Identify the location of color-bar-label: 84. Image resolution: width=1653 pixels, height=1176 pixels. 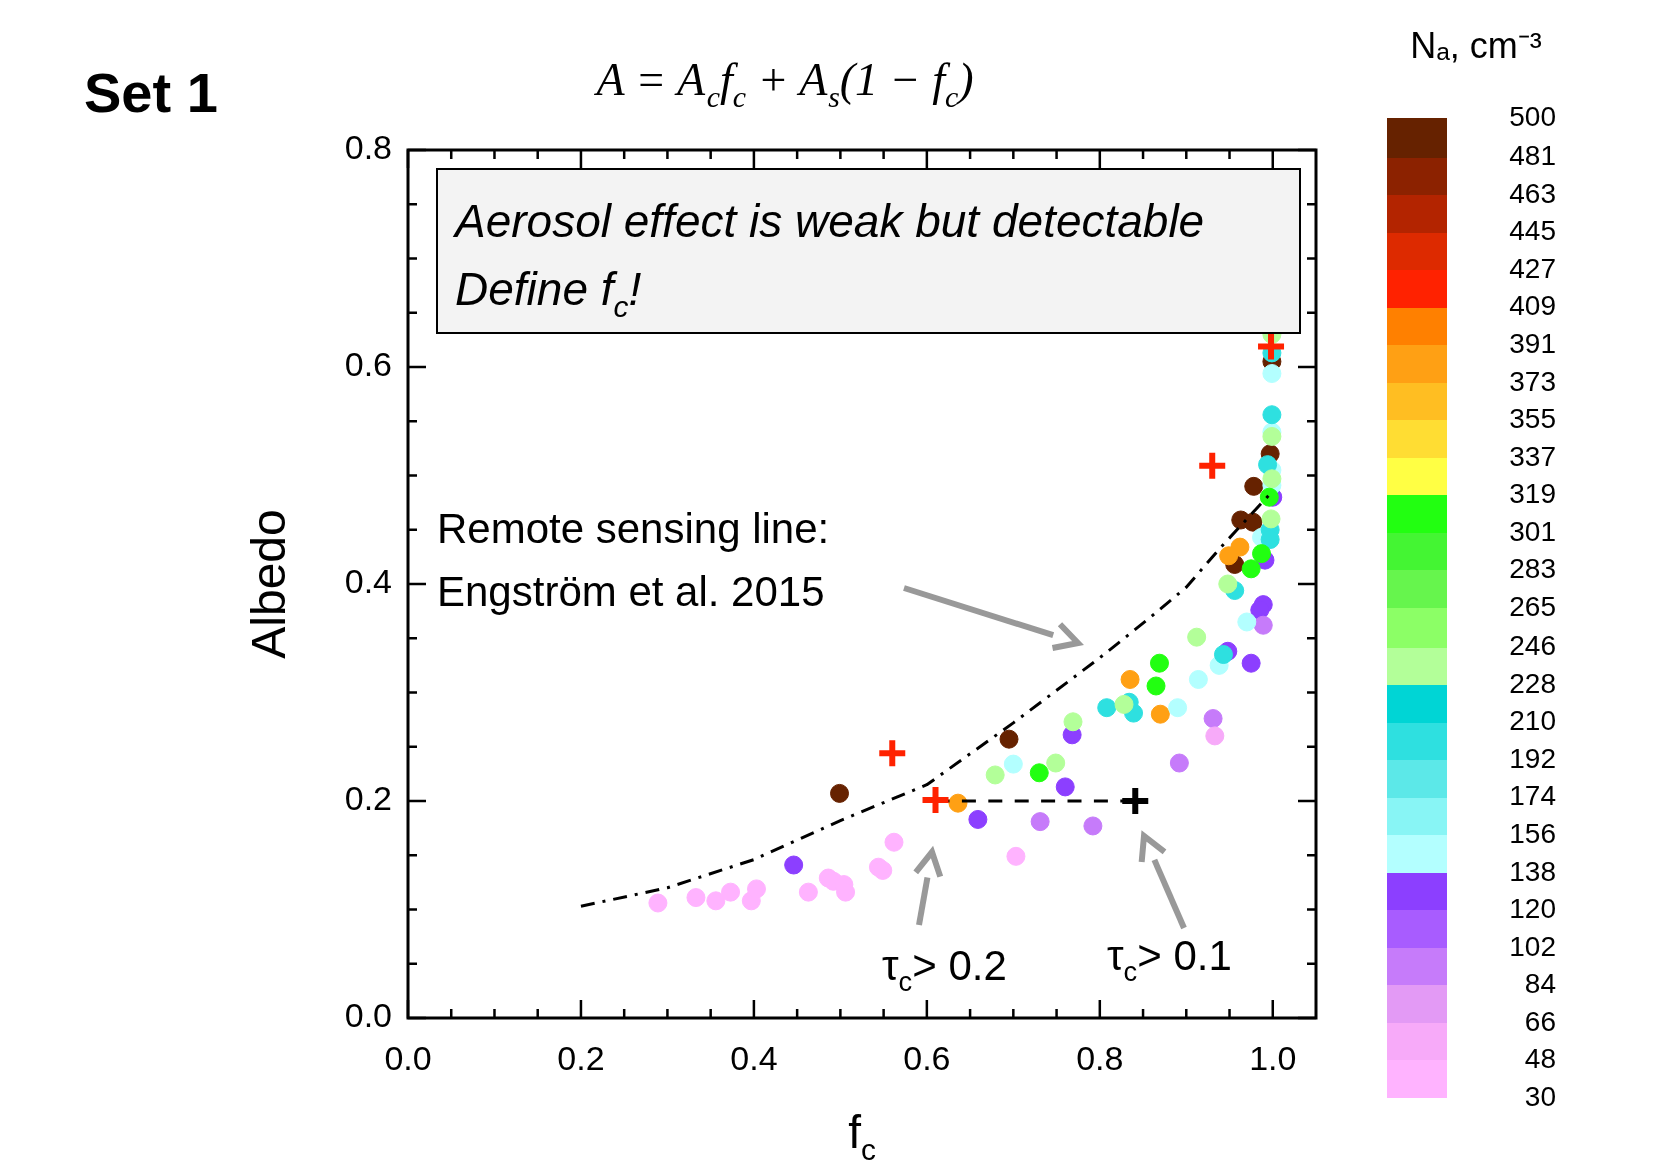
(1540, 984).